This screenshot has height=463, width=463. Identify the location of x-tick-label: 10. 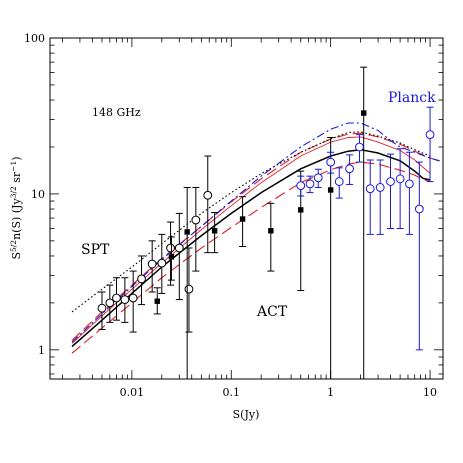
(430, 392).